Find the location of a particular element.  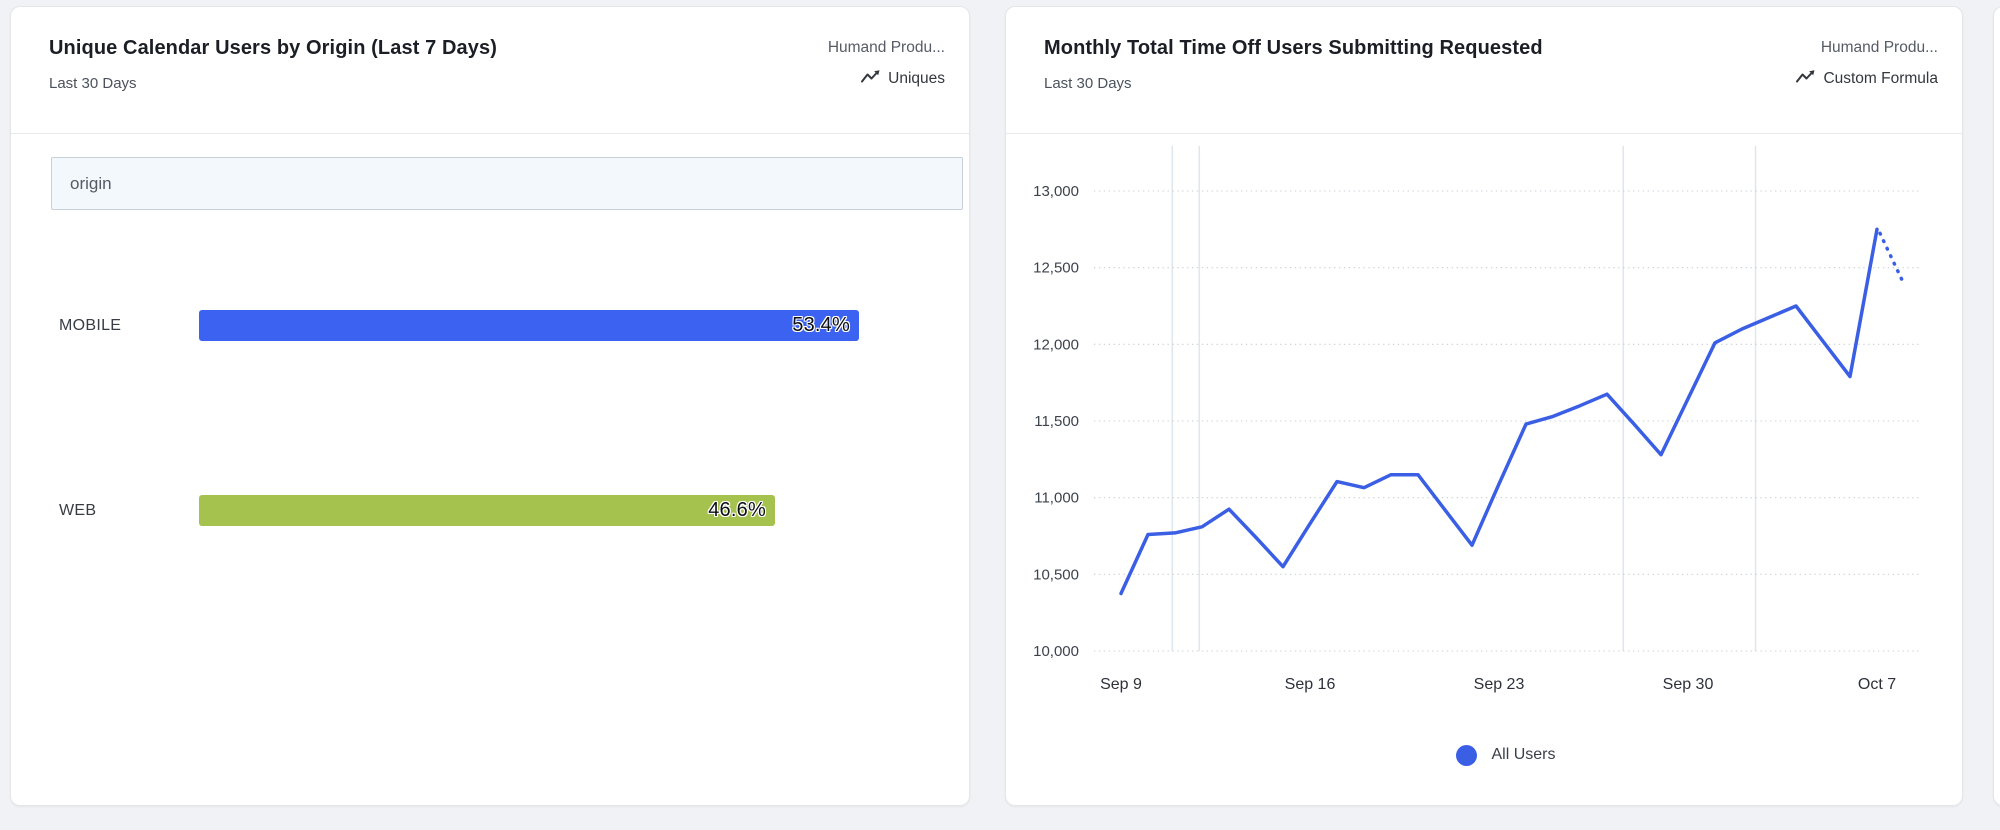

x-tick-label: Oct 7 is located at coordinates (1877, 684).